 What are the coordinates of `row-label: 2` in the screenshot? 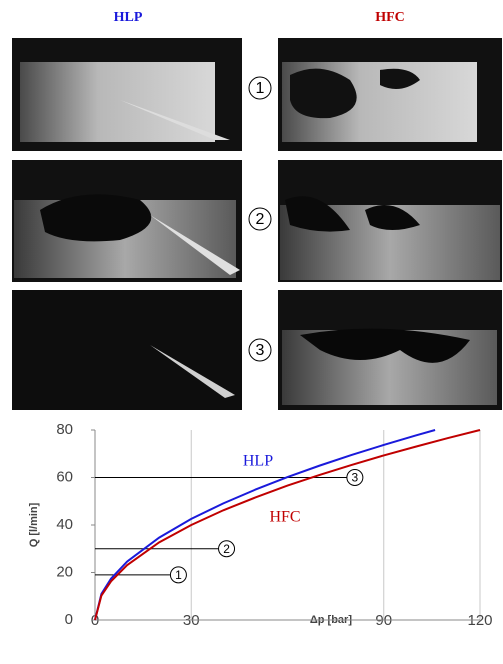 It's located at (260, 219).